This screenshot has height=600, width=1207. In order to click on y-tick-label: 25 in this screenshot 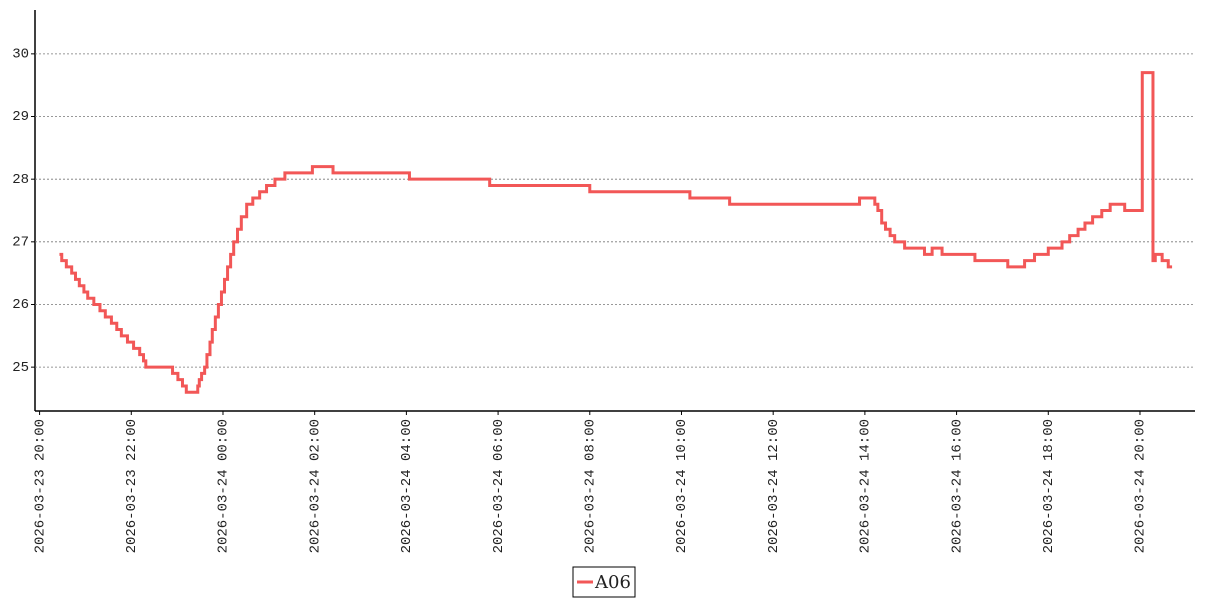, I will do `click(20, 368)`.